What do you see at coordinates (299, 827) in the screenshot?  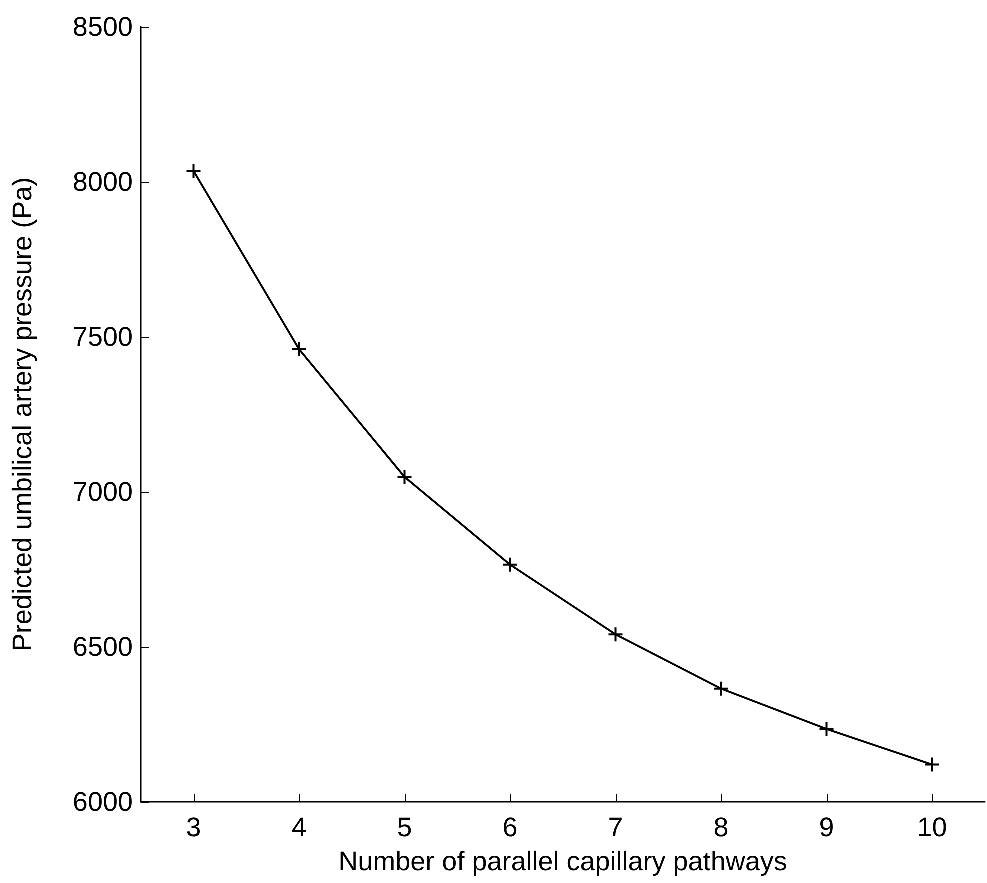 I see `x-tick-label: 4` at bounding box center [299, 827].